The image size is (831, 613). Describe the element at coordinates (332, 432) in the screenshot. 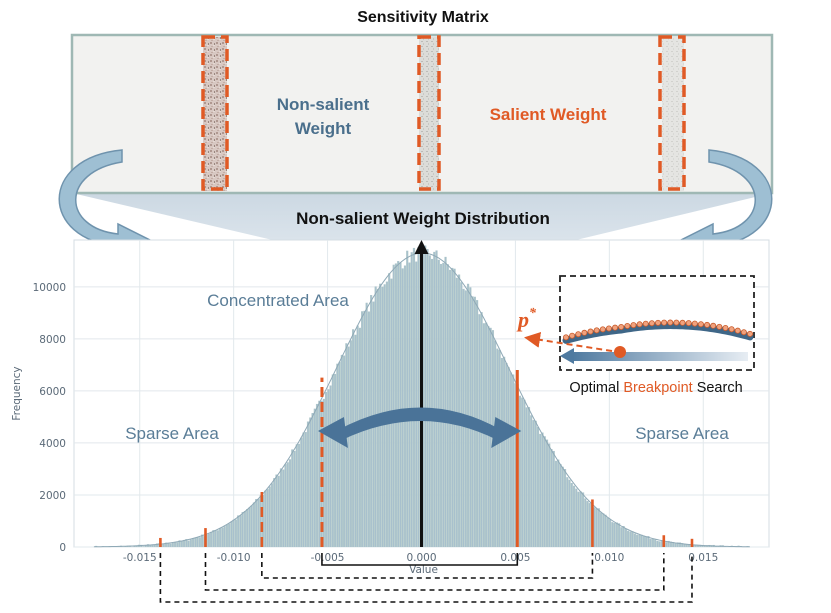

I see `spread-arrowhead-left` at that location.